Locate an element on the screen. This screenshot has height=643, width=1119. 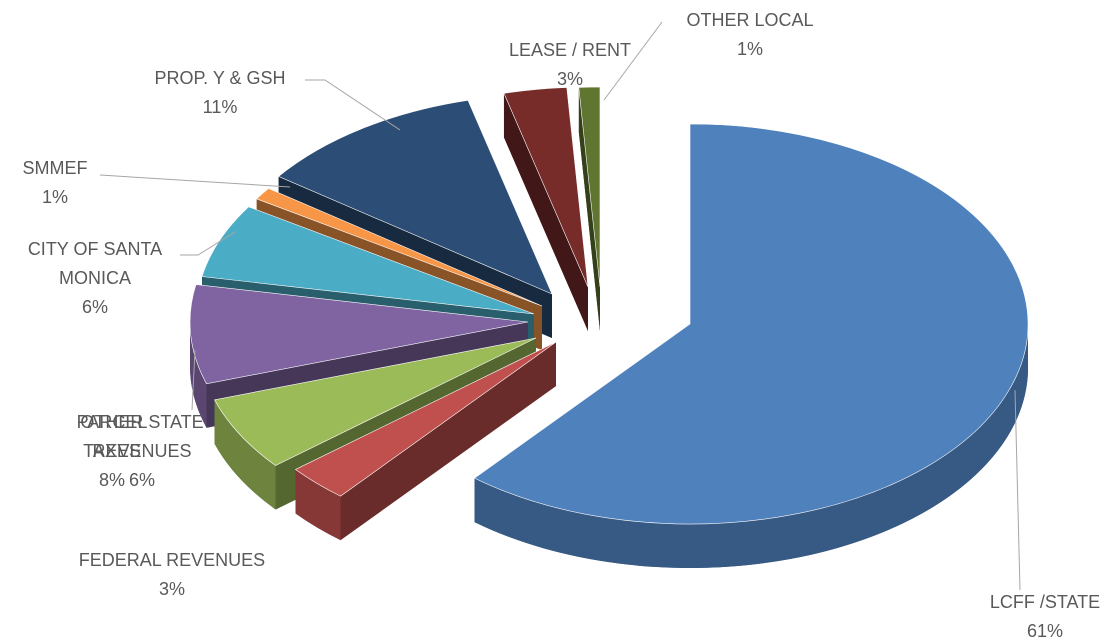
data-label: CITY OF SANTA MONICA 6% is located at coordinates (95, 278).